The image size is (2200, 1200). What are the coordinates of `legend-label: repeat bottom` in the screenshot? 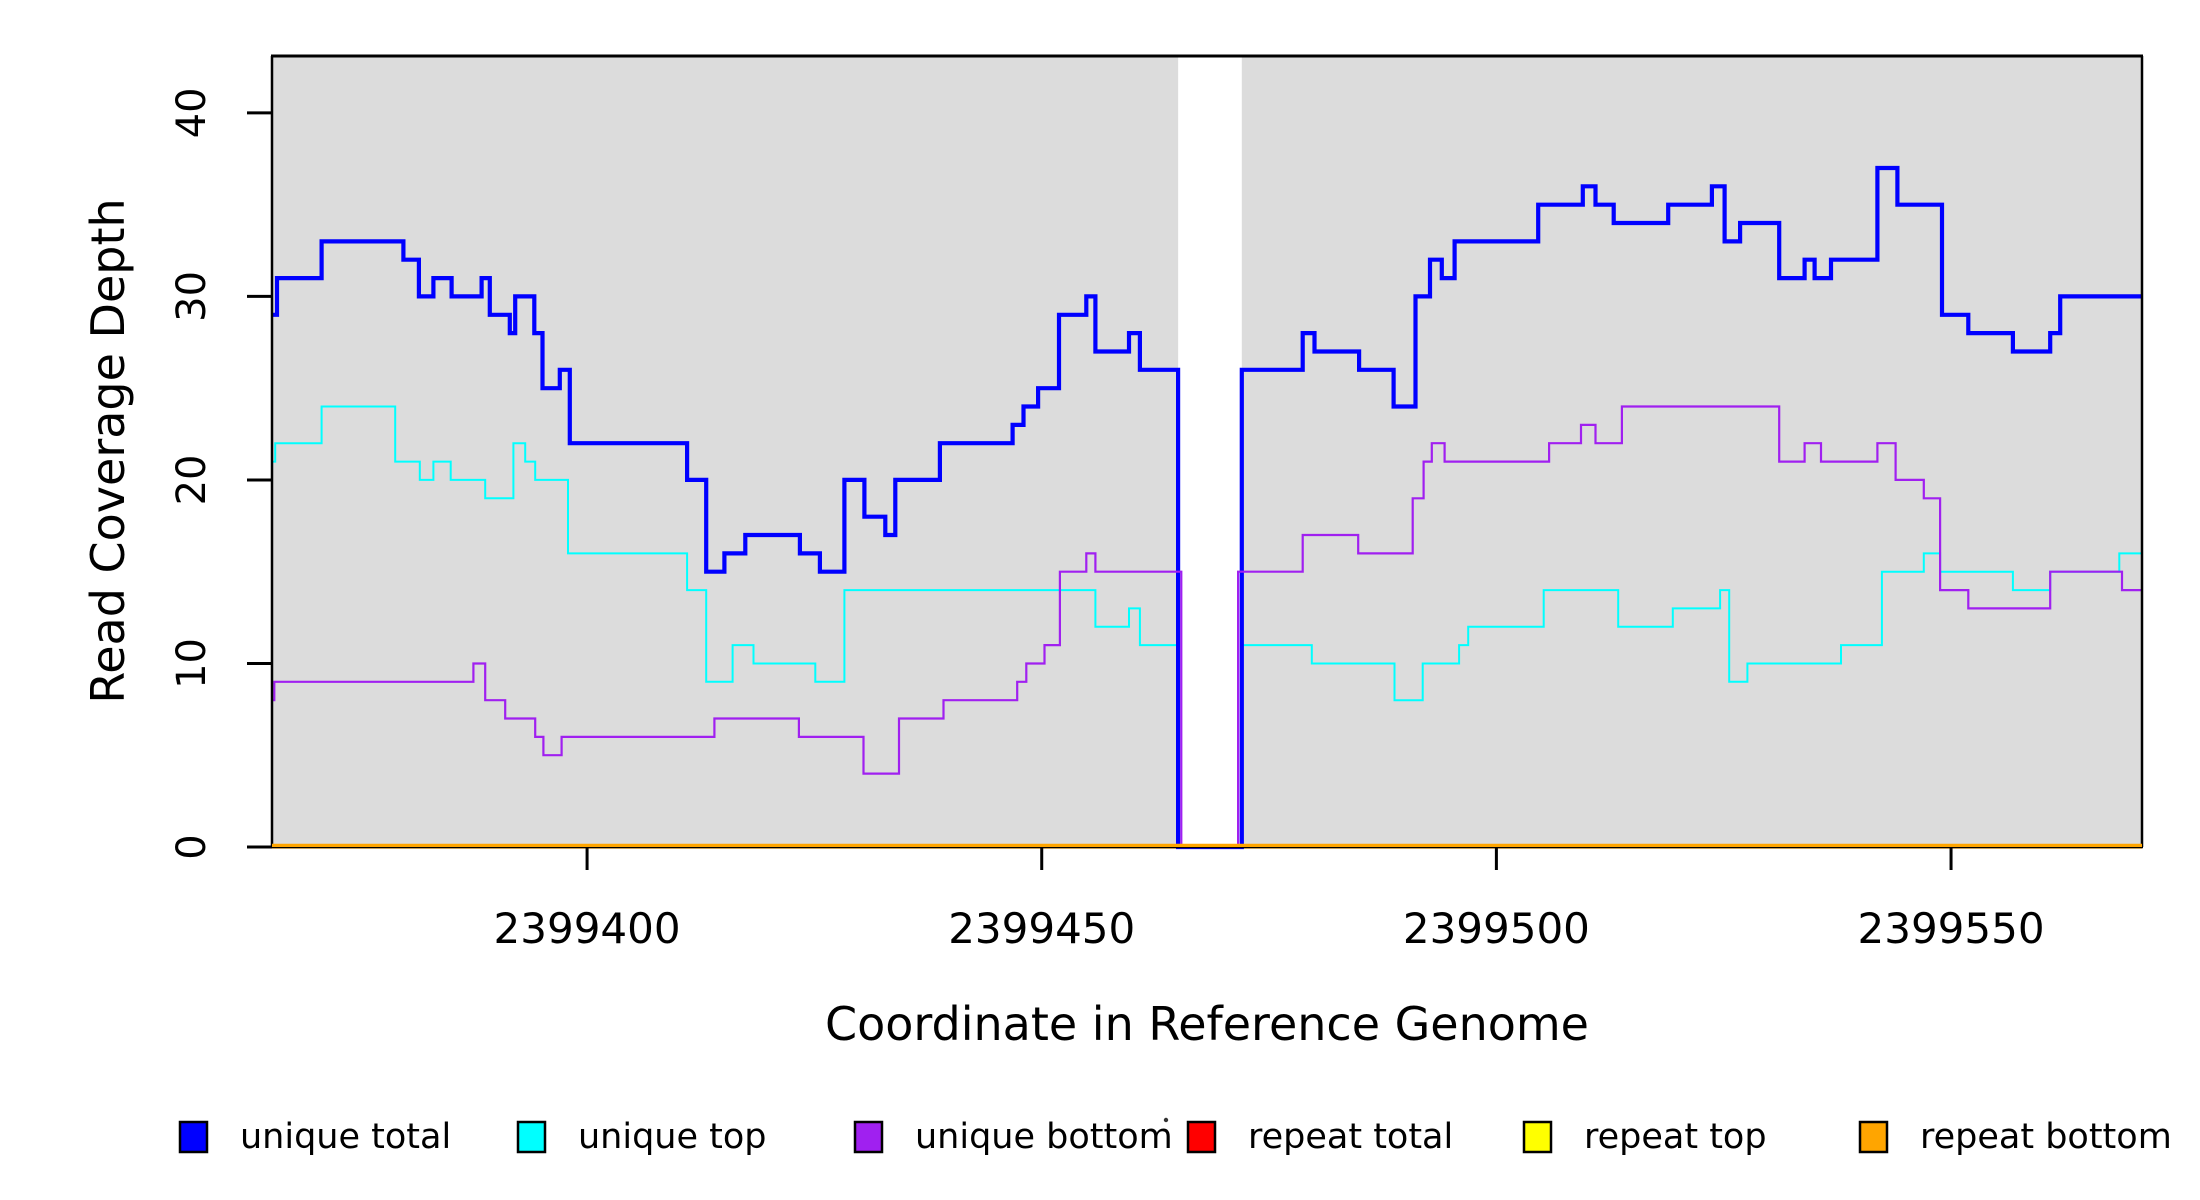 It's located at (2046, 1137).